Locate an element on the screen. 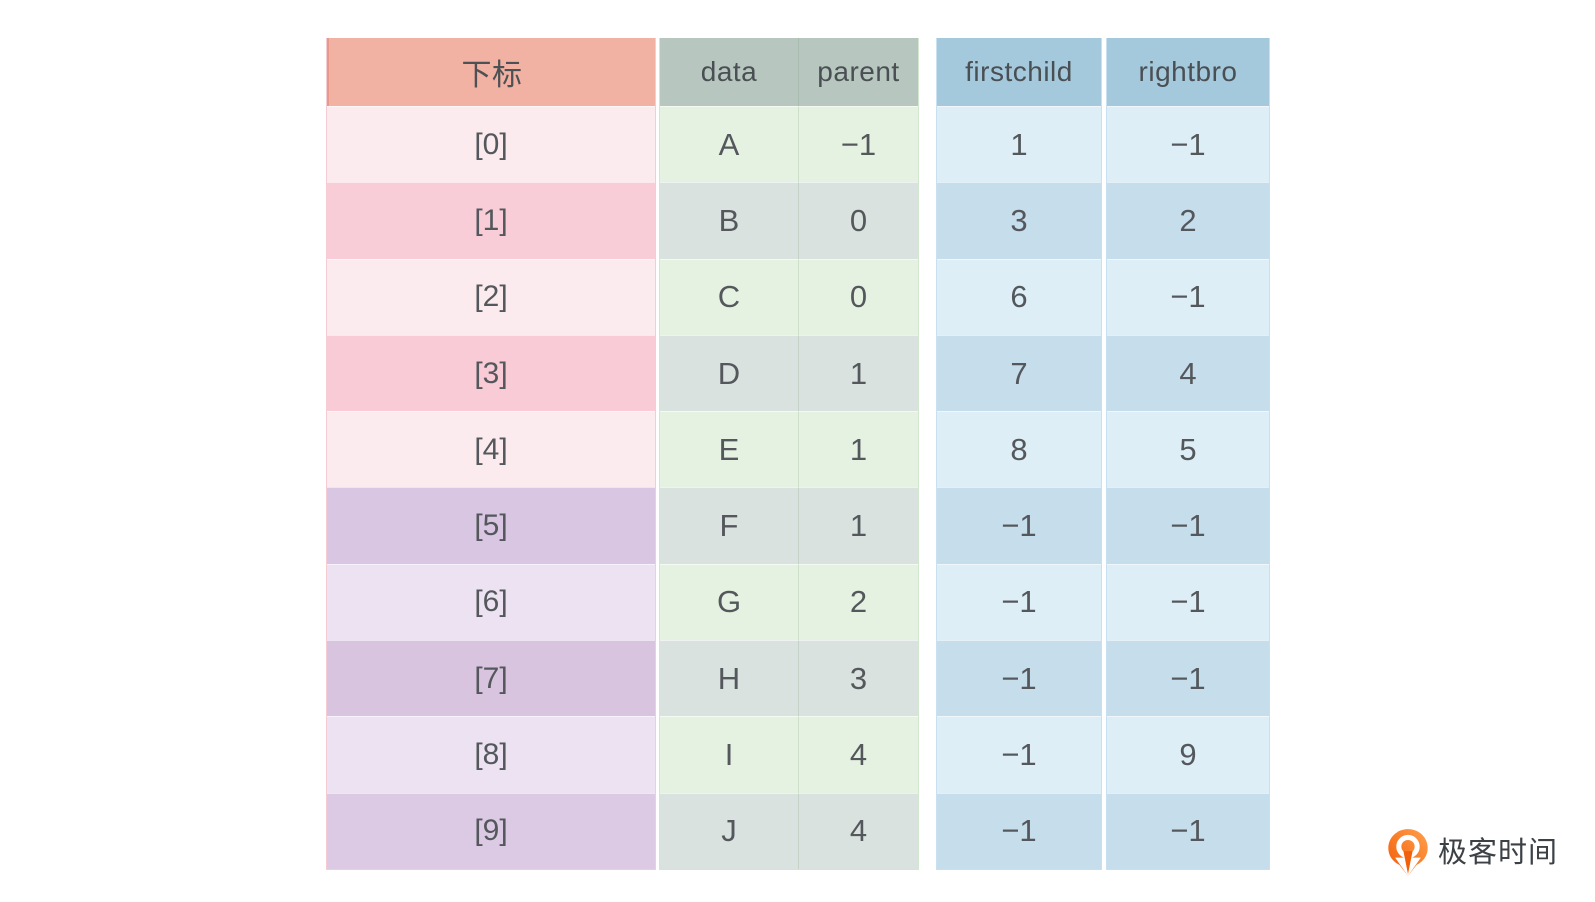 This screenshot has width=1595, height=902. data-cell: B is located at coordinates (729, 220).